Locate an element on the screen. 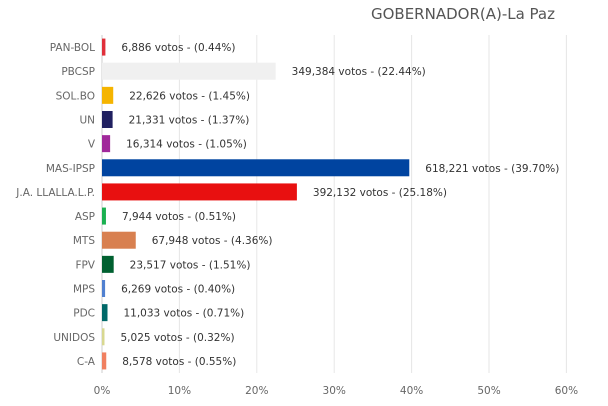  x-tick-label-60: 60% is located at coordinates (566, 391).